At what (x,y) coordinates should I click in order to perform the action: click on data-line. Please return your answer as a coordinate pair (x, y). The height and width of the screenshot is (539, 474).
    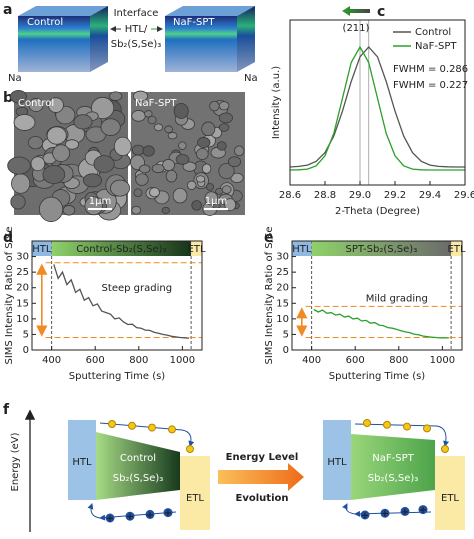
    Looking at the image, I should click on (121, 301).